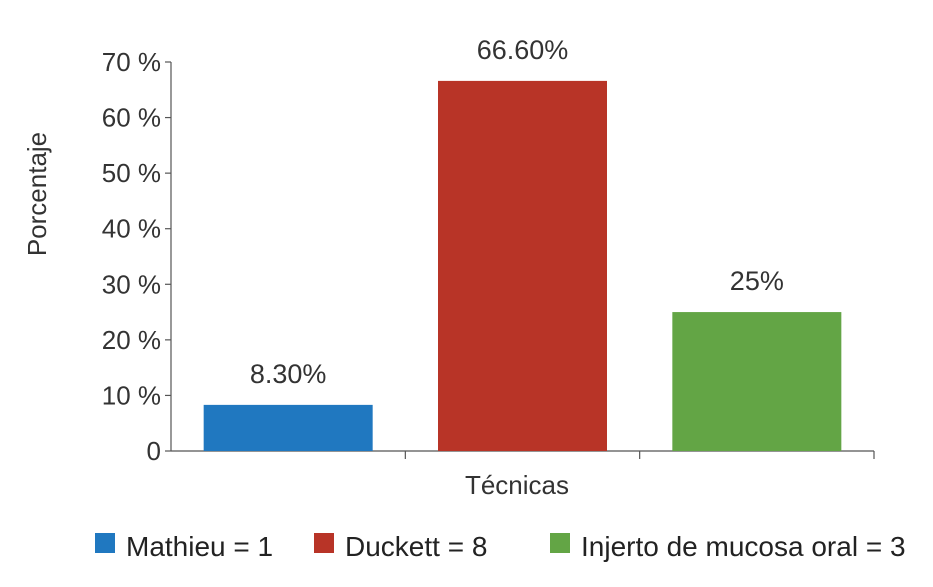 This screenshot has height=587, width=933. I want to click on y-tick-label: 70 %, so click(131, 62).